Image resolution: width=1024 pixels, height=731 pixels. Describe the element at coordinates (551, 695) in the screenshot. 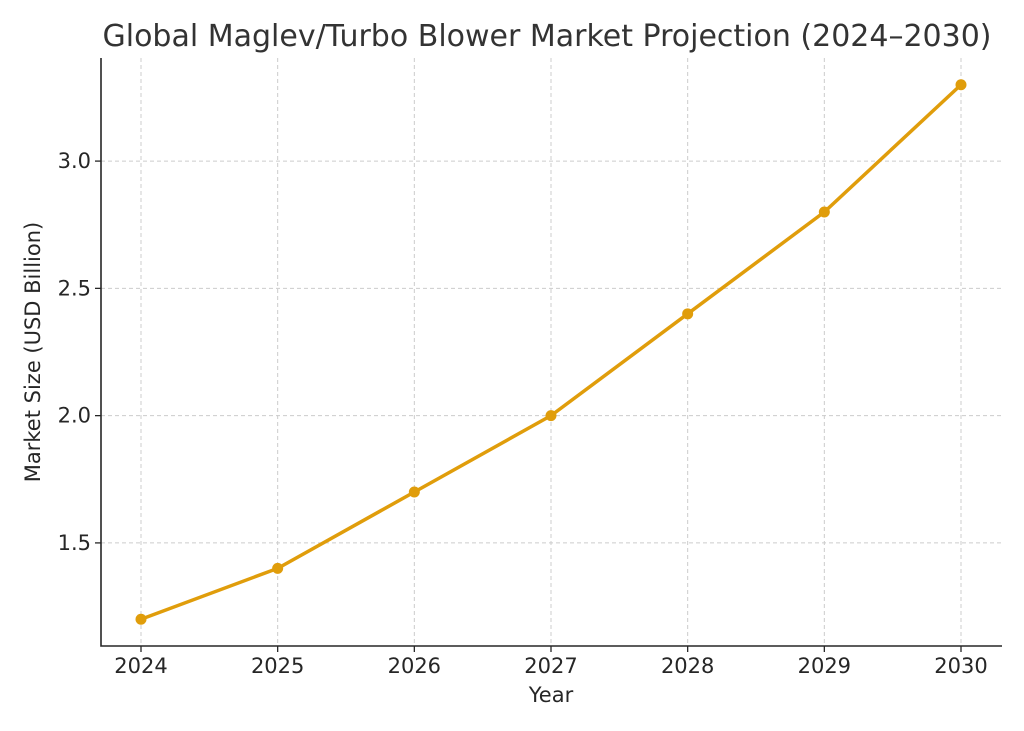

I see `x-axis-label: Year` at that location.